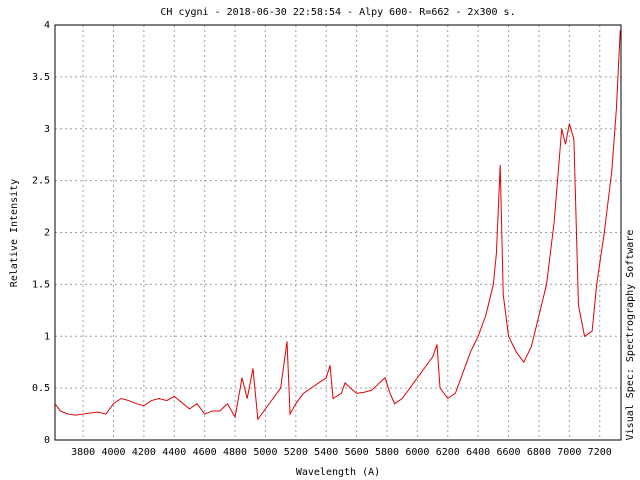 The image size is (640, 480). What do you see at coordinates (41, 284) in the screenshot?
I see `y-tick-label: 1.5` at bounding box center [41, 284].